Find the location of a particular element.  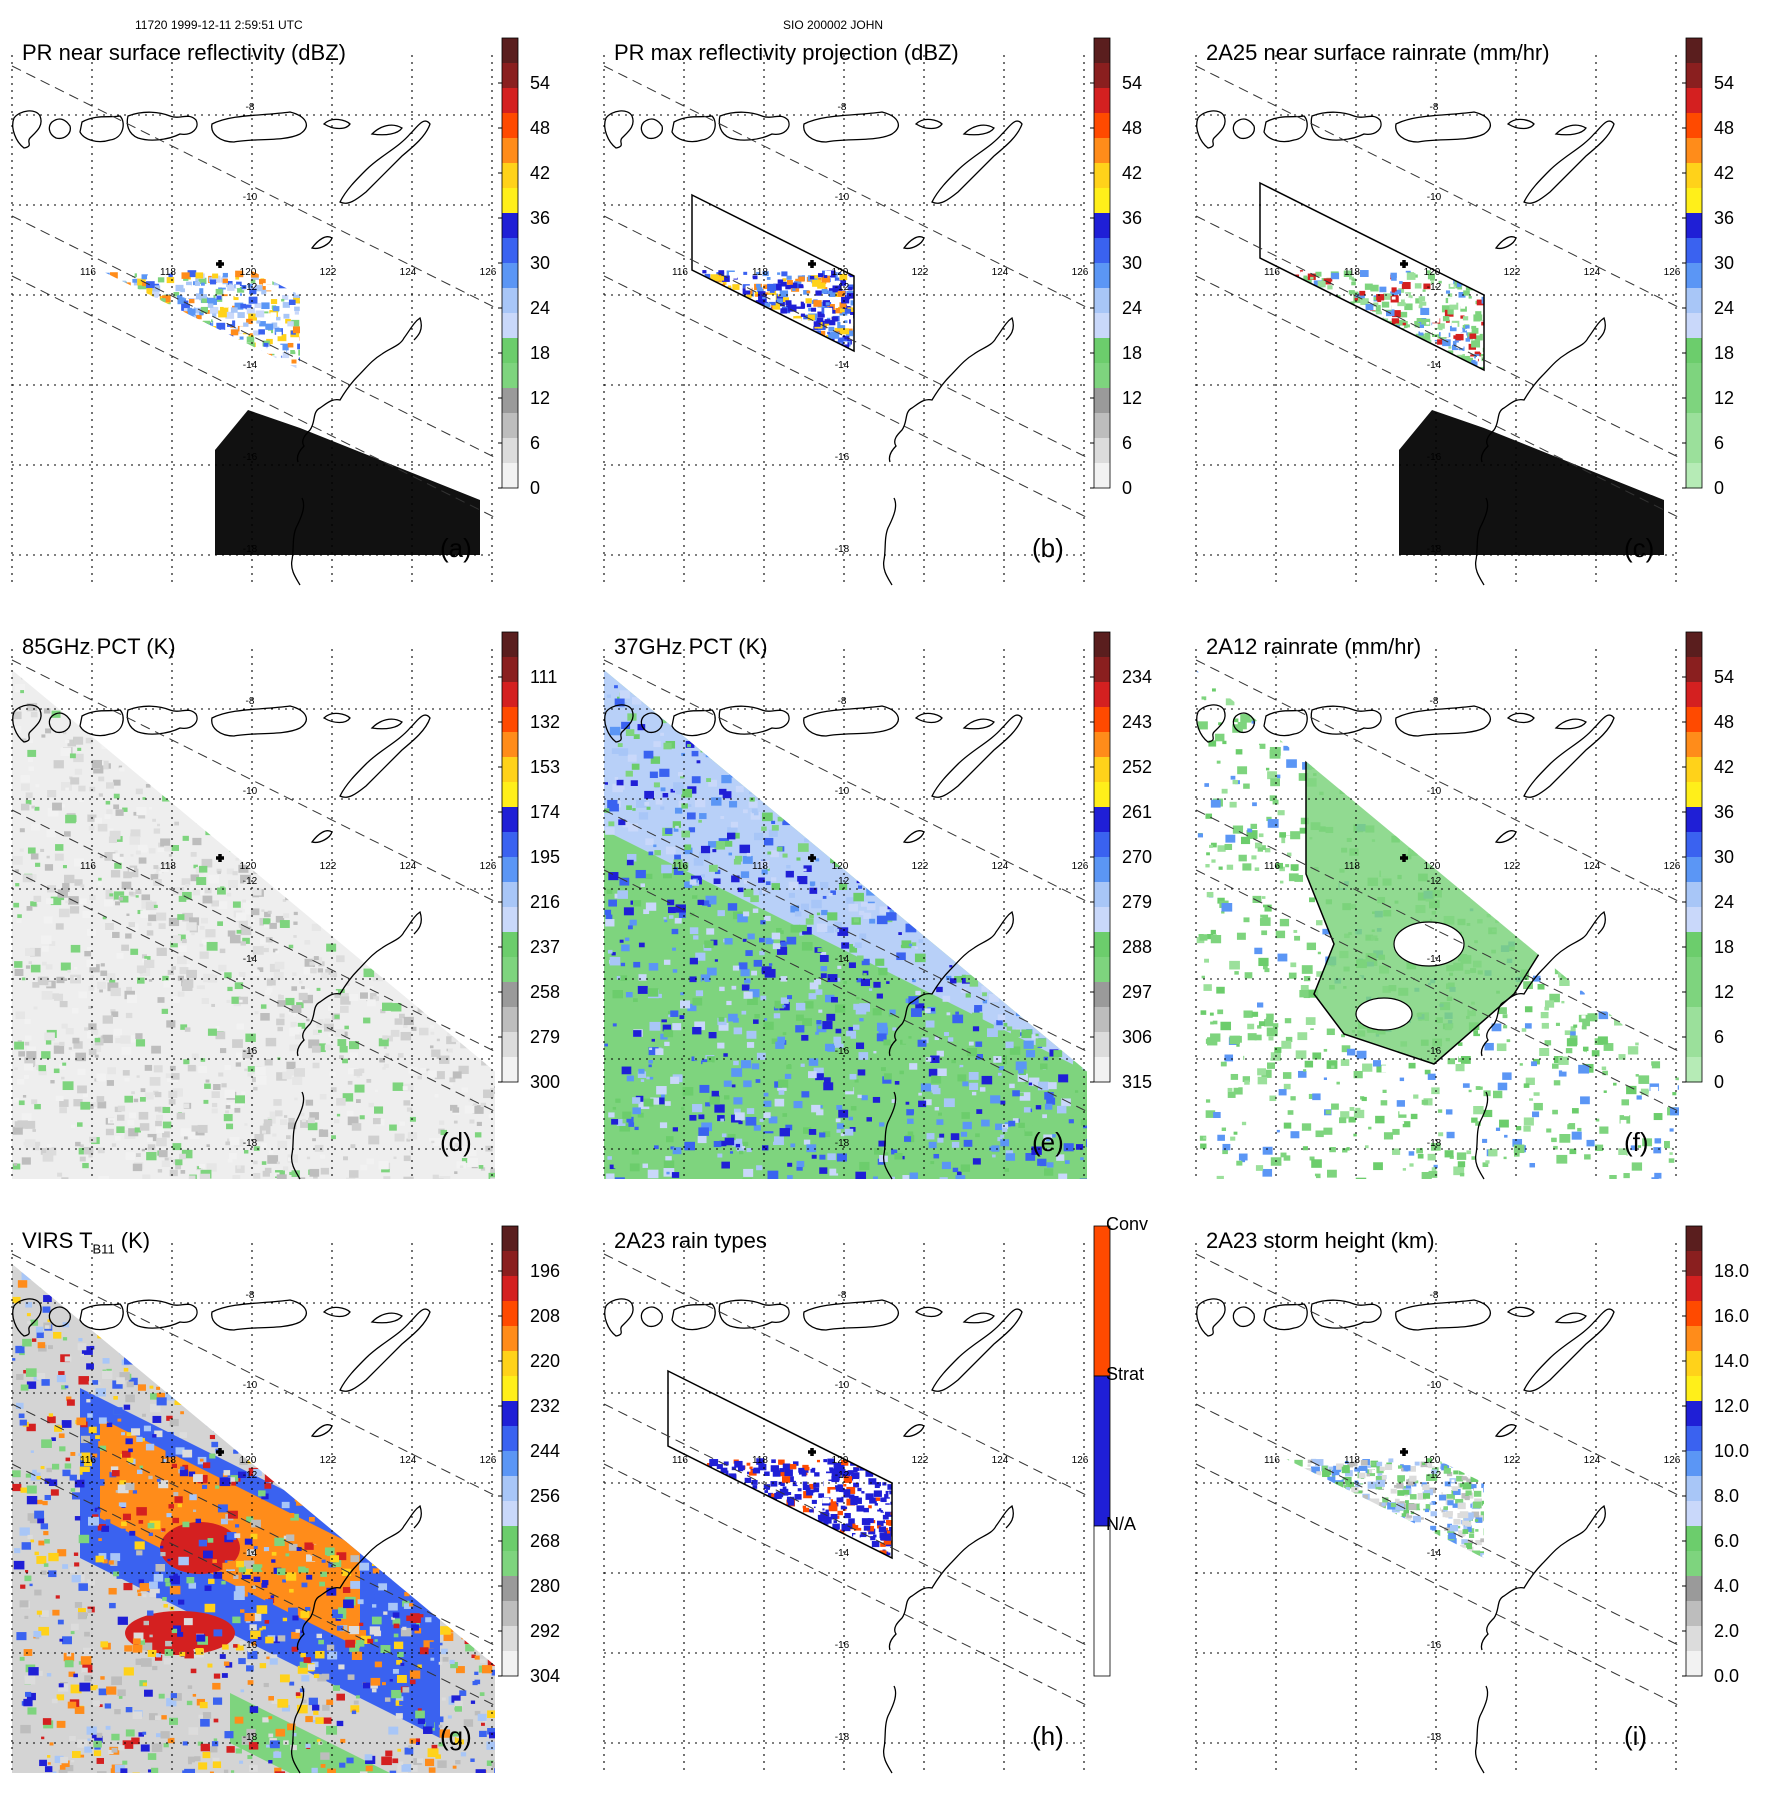

colorbar-tick-label: 48 is located at coordinates (1724, 128).